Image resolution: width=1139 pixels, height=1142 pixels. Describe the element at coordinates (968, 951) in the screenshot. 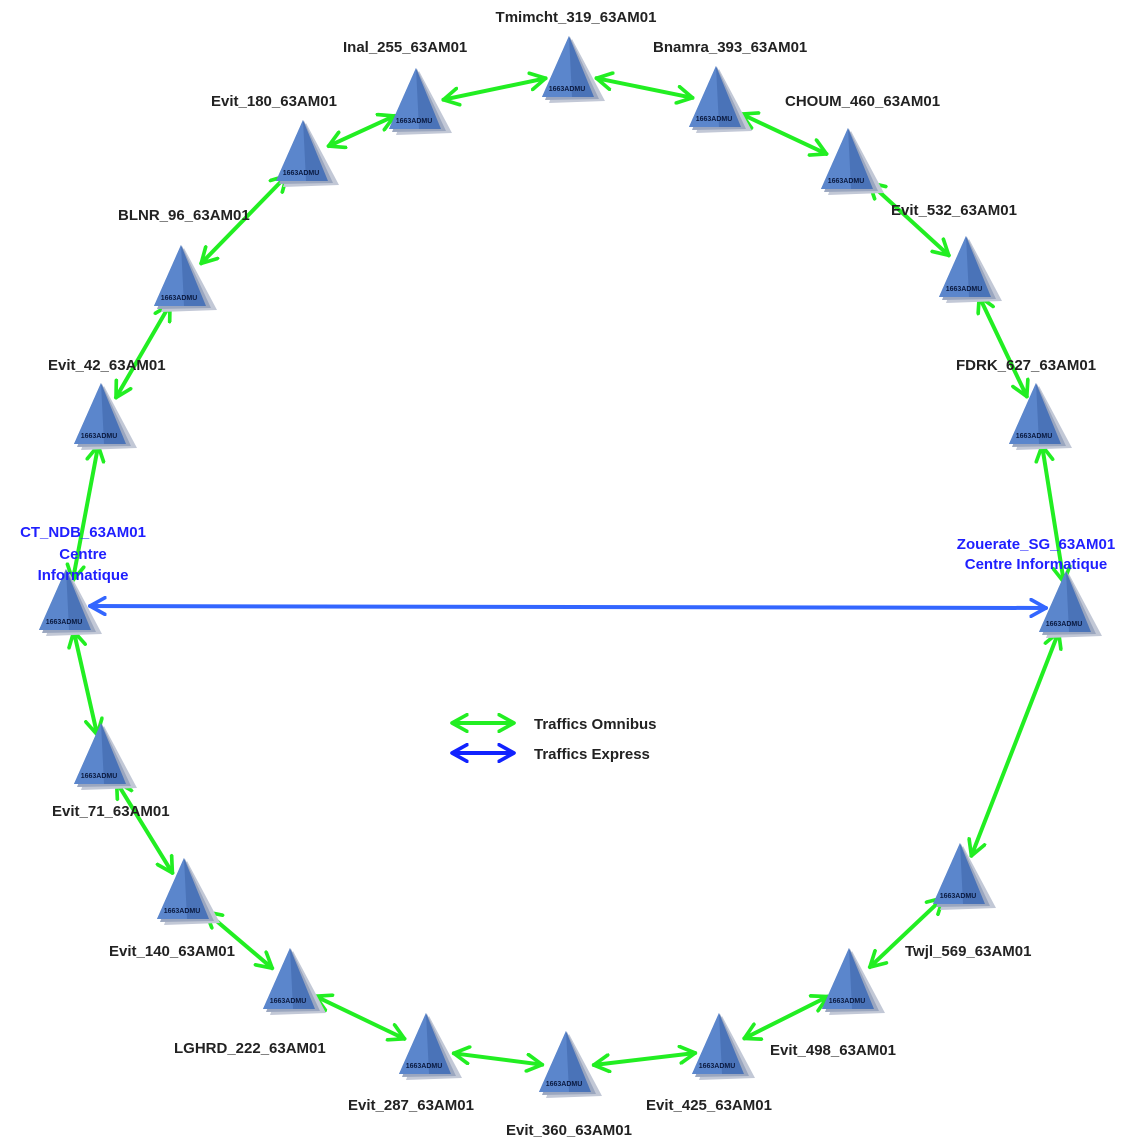

I see `node-label-twjl: Twjl_569_63AM01` at that location.